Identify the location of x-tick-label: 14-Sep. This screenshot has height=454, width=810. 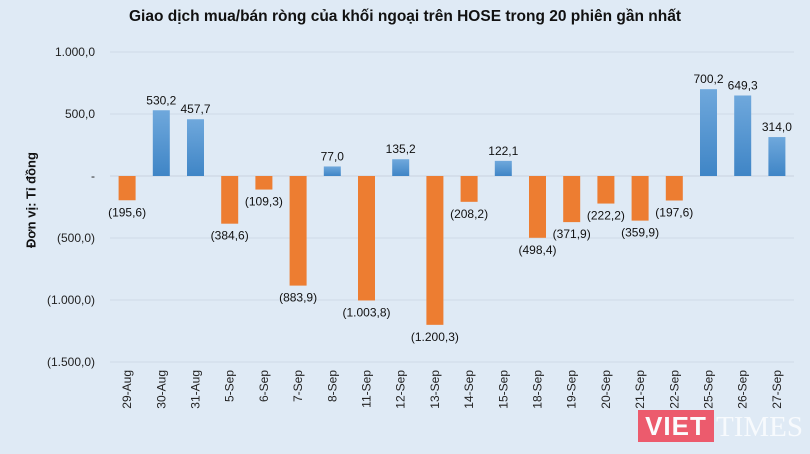
(469, 389).